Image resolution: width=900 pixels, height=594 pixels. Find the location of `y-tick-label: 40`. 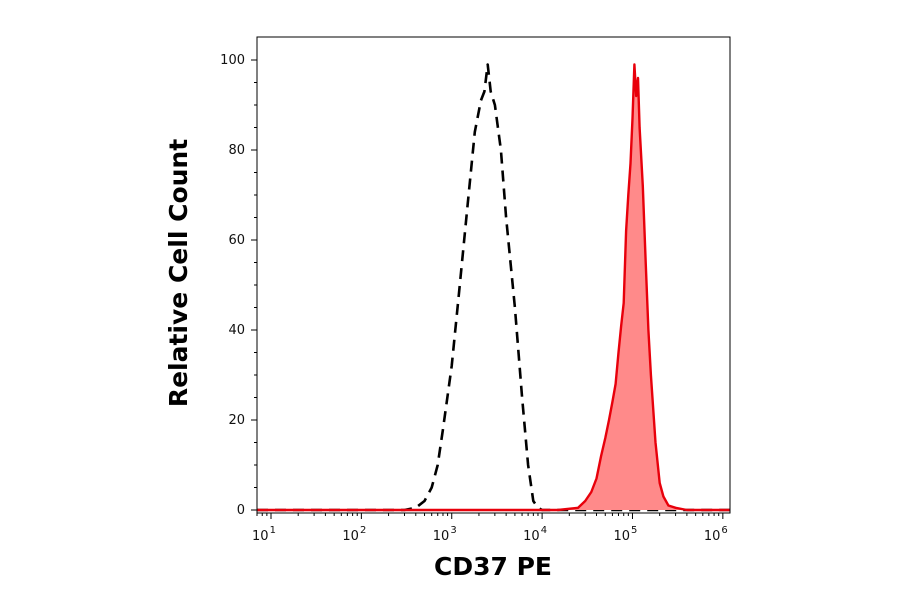

y-tick-label: 40 is located at coordinates (236, 330).